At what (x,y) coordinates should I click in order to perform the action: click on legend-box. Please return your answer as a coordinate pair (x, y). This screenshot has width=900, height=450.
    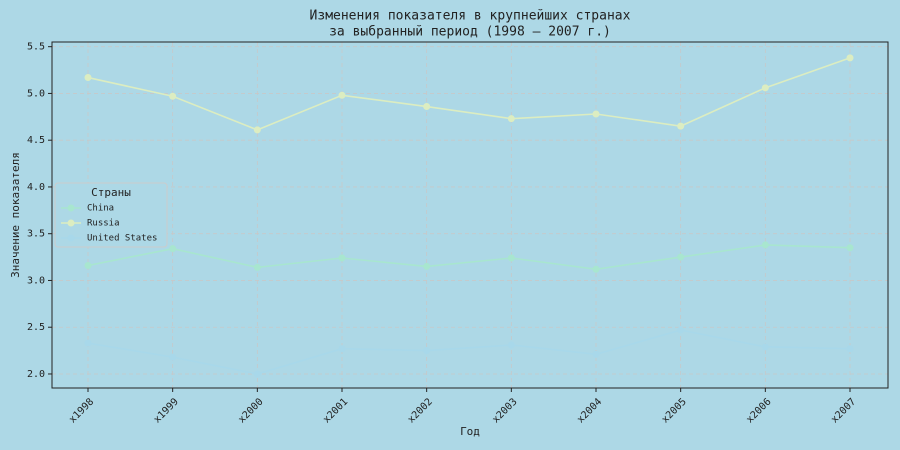
    Looking at the image, I should click on (111, 215).